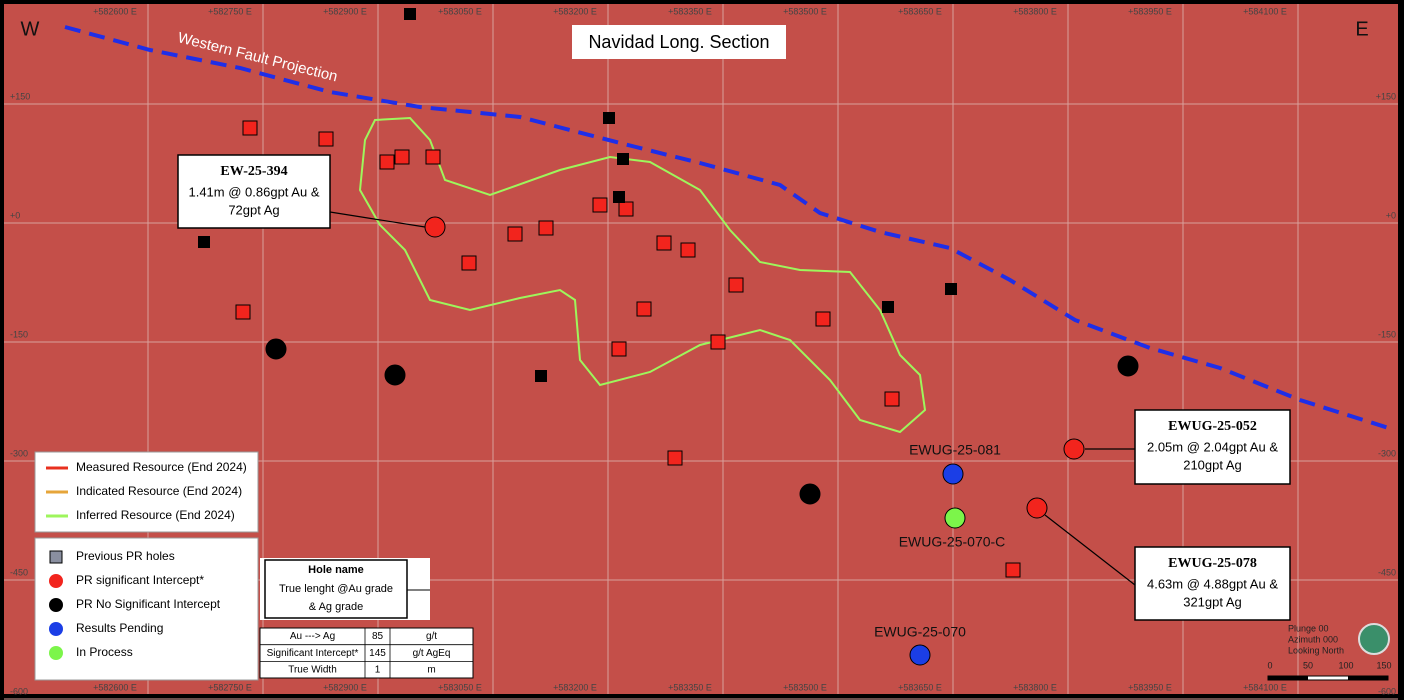 The height and width of the screenshot is (700, 1404). What do you see at coordinates (336, 607) in the screenshot?
I see `key-text: & Ag grade` at bounding box center [336, 607].